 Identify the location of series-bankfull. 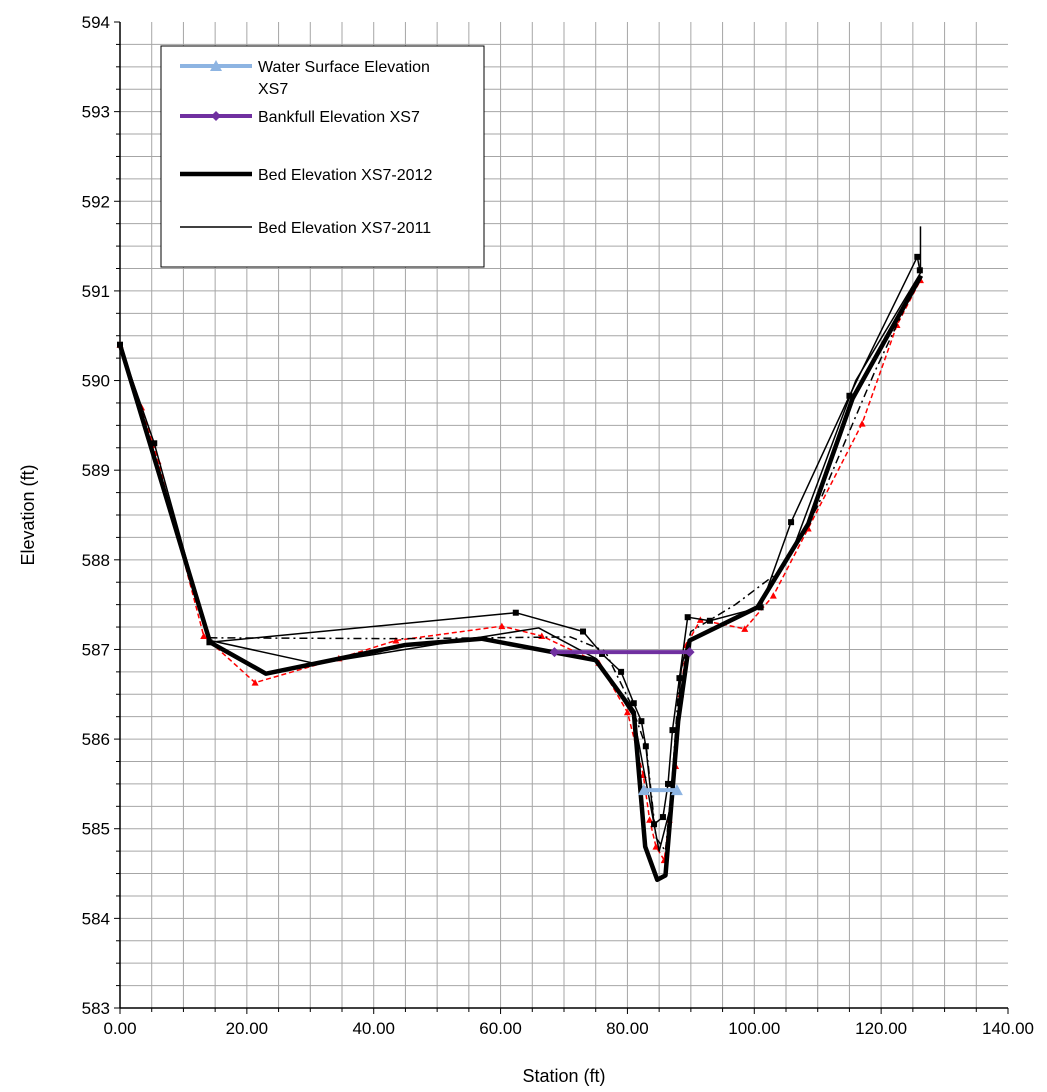
(622, 652).